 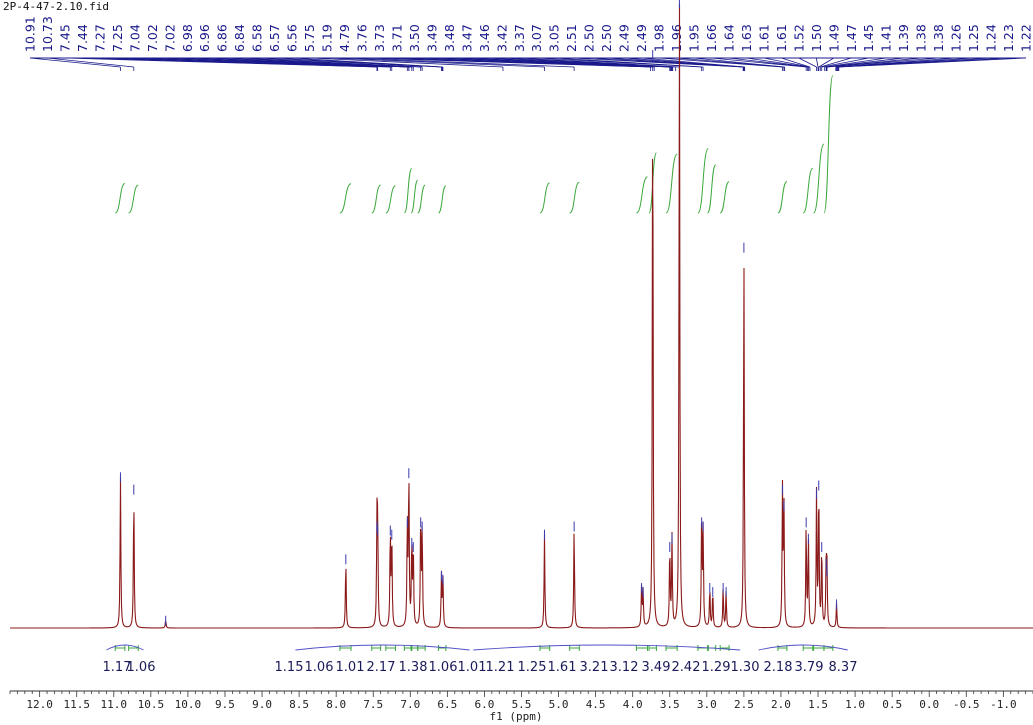 What do you see at coordinates (956, 38) in the screenshot?
I see `peak-label: 1.26` at bounding box center [956, 38].